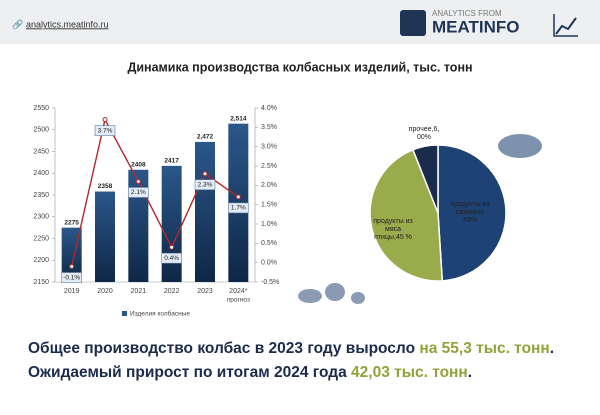 This screenshot has height=415, width=600. What do you see at coordinates (190, 372) in the screenshot?
I see `summary-text: Ожидаемый прирост по итогам 2024 года` at bounding box center [190, 372].